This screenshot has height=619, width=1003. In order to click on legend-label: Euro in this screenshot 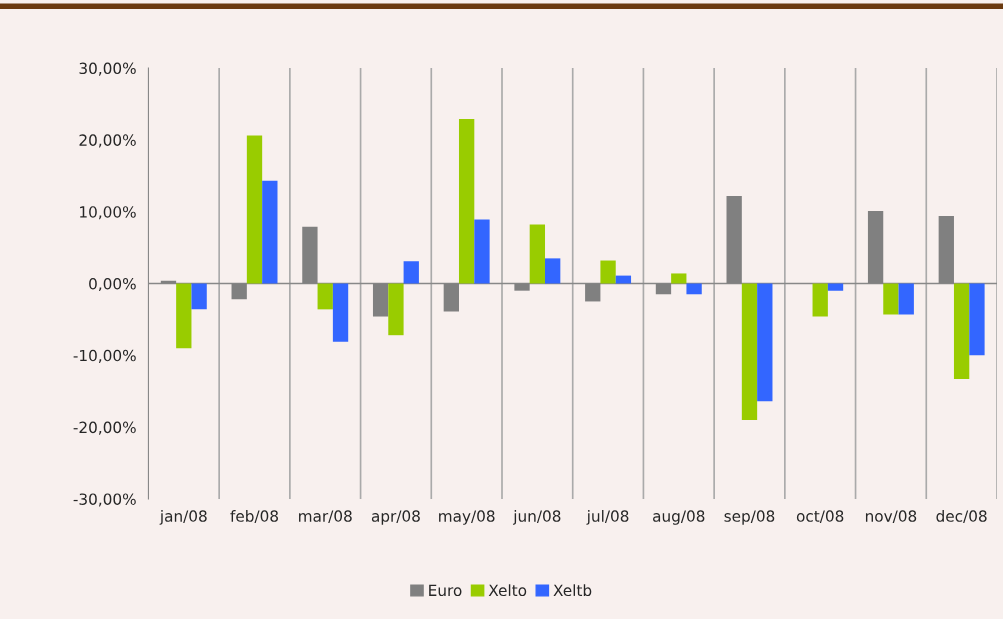, I will do `click(445, 590)`.